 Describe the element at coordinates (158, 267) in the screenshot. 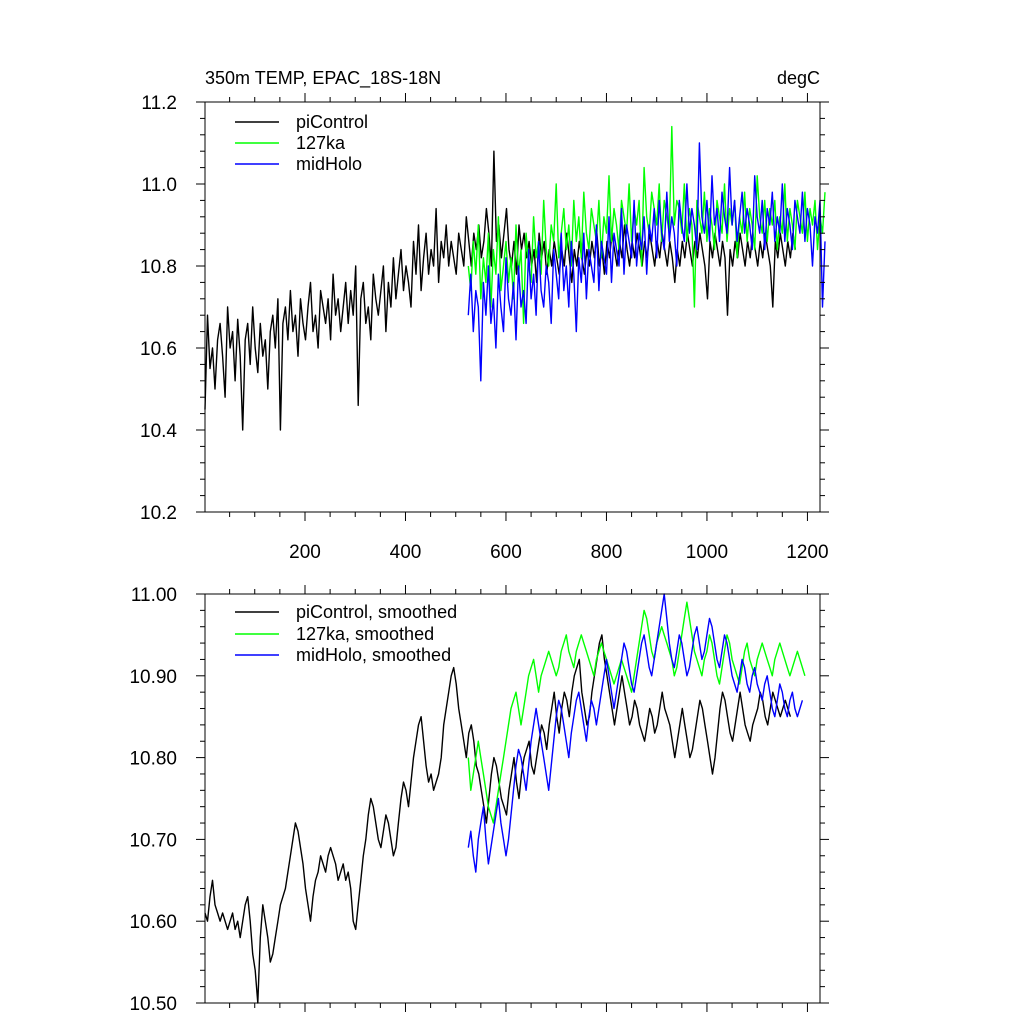

I see `top-ytick-label: 10.8` at that location.